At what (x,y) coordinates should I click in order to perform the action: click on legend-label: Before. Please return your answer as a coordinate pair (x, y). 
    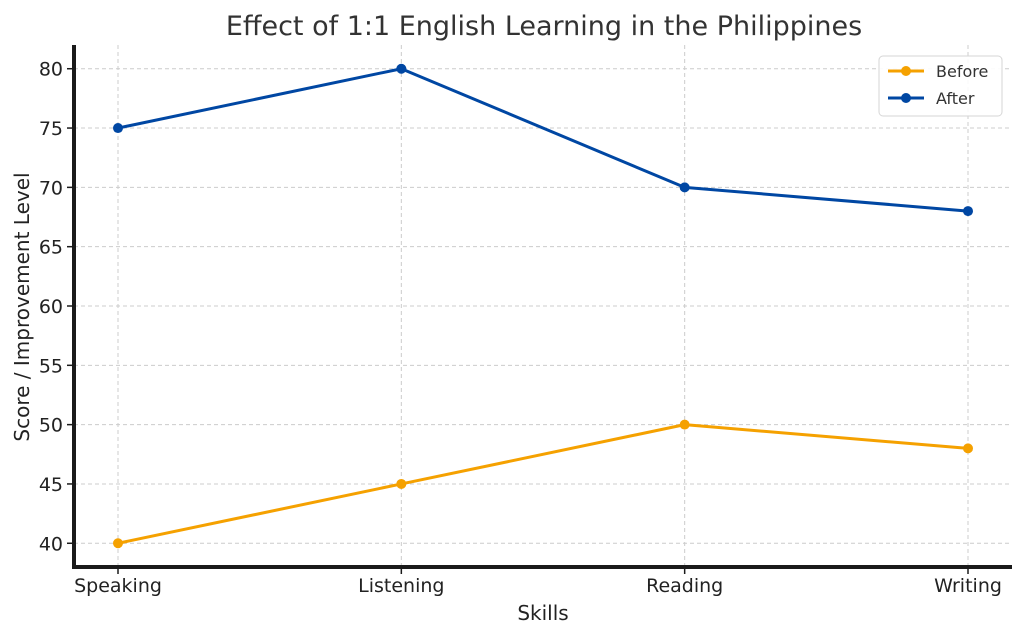
    Looking at the image, I should click on (962, 71).